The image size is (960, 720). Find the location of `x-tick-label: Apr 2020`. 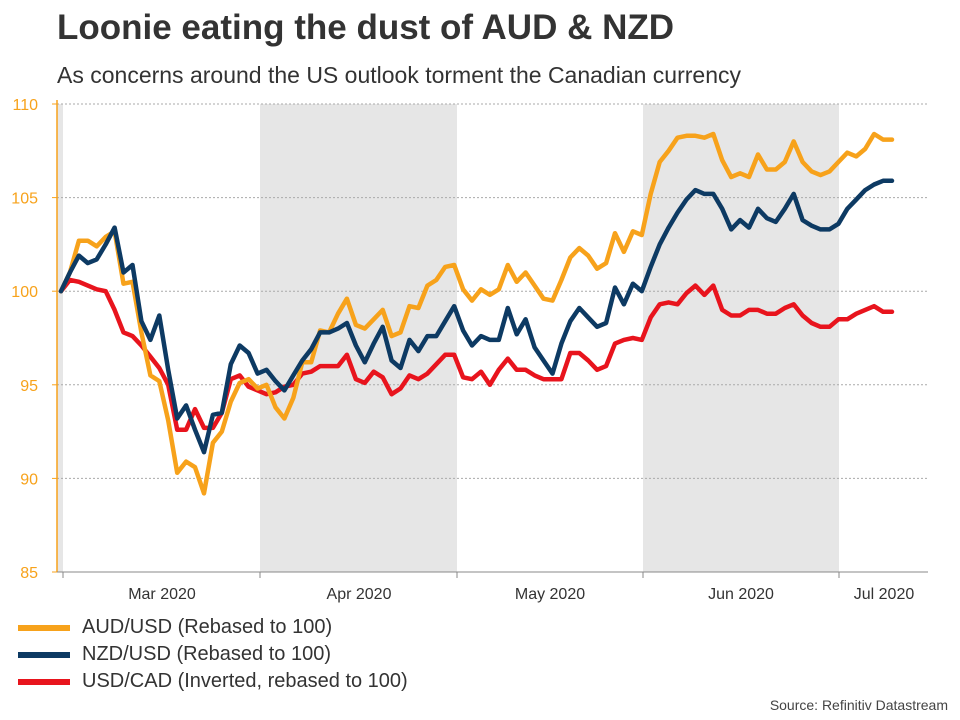

x-tick-label: Apr 2020 is located at coordinates (359, 594).